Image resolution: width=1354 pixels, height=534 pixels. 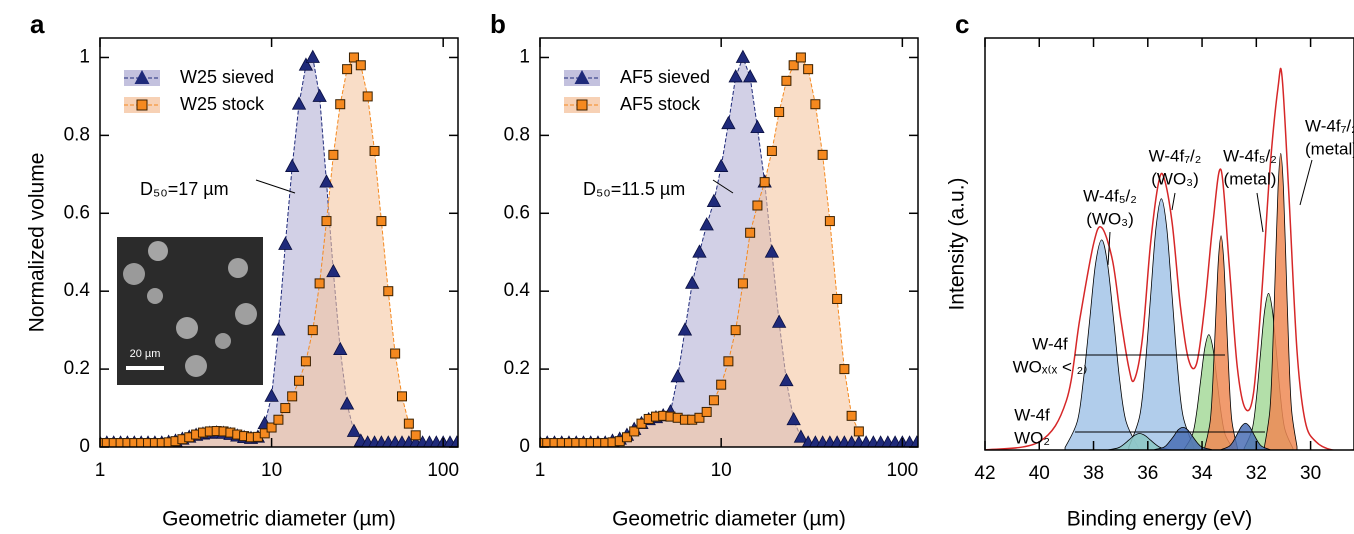 What do you see at coordinates (184, 189) in the screenshot?
I see `annotation: D₅₀=17 µm` at bounding box center [184, 189].